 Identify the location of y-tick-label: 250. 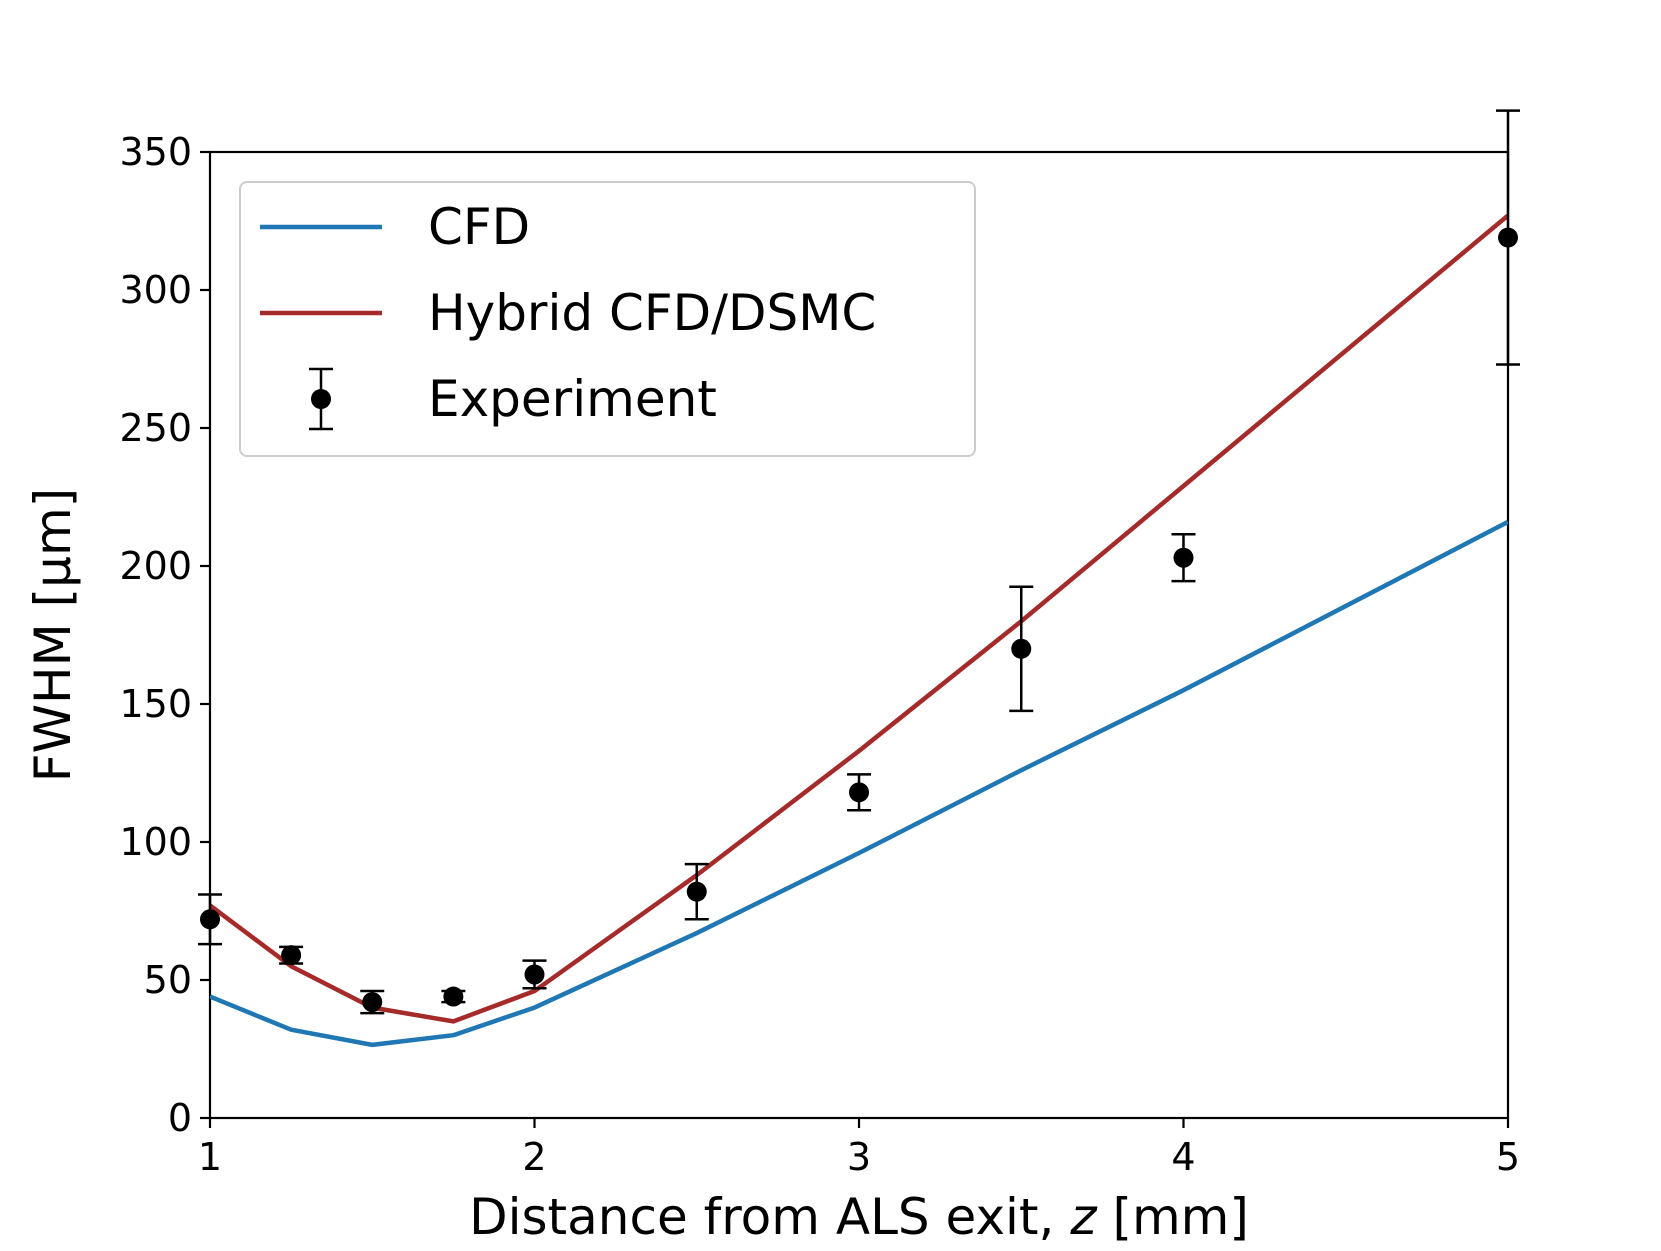
(155, 428).